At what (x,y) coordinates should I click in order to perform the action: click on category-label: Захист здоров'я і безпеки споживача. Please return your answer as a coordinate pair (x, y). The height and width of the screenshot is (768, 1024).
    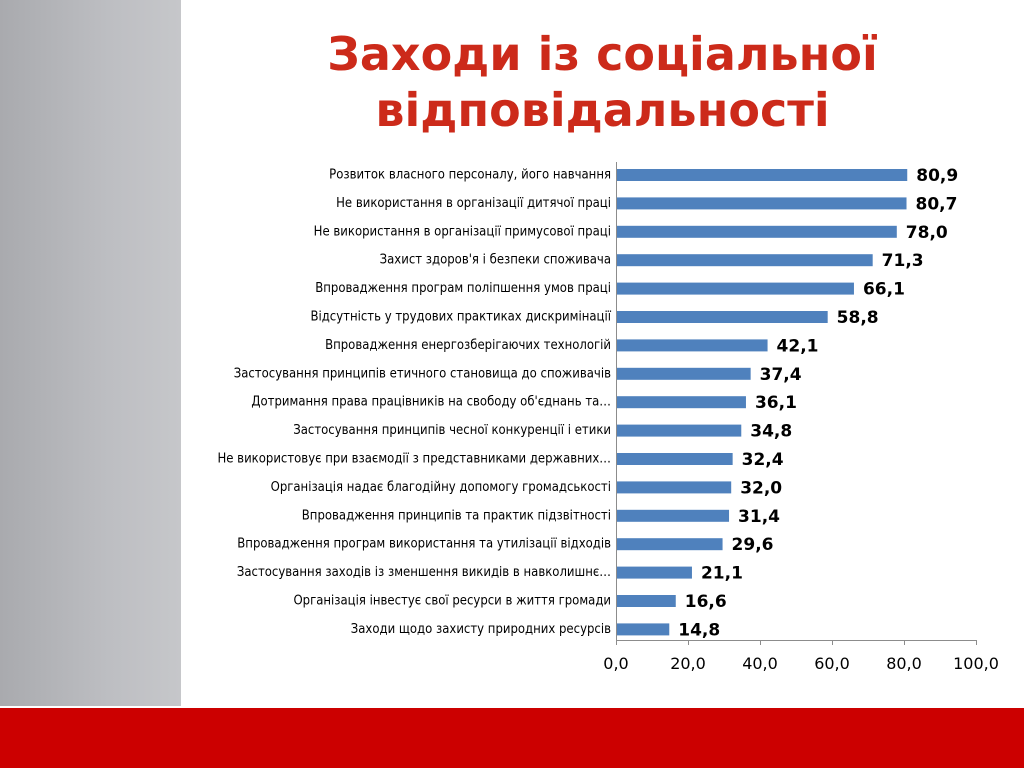
    Looking at the image, I should click on (495, 260).